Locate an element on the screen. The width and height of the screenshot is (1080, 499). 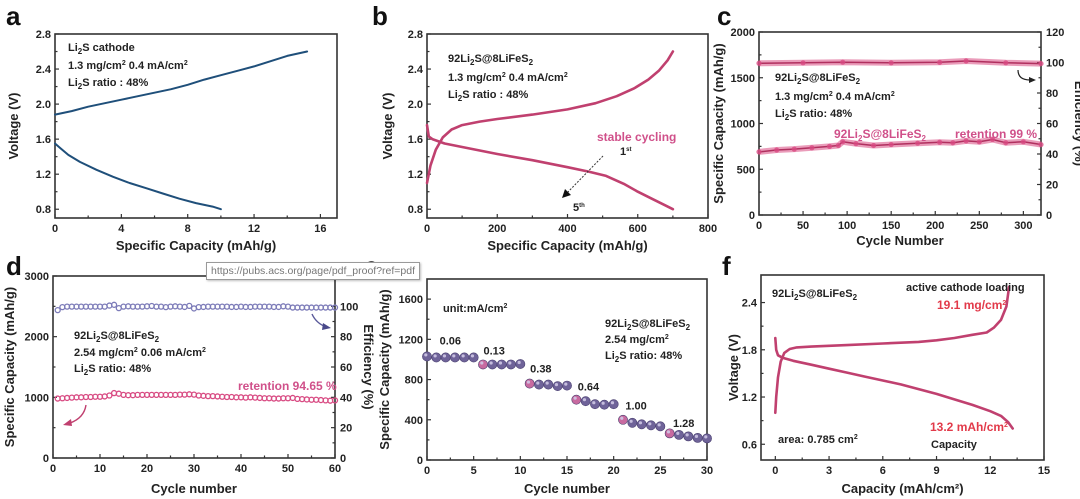
y2-tick-label: 120 is located at coordinates (1055, 33).